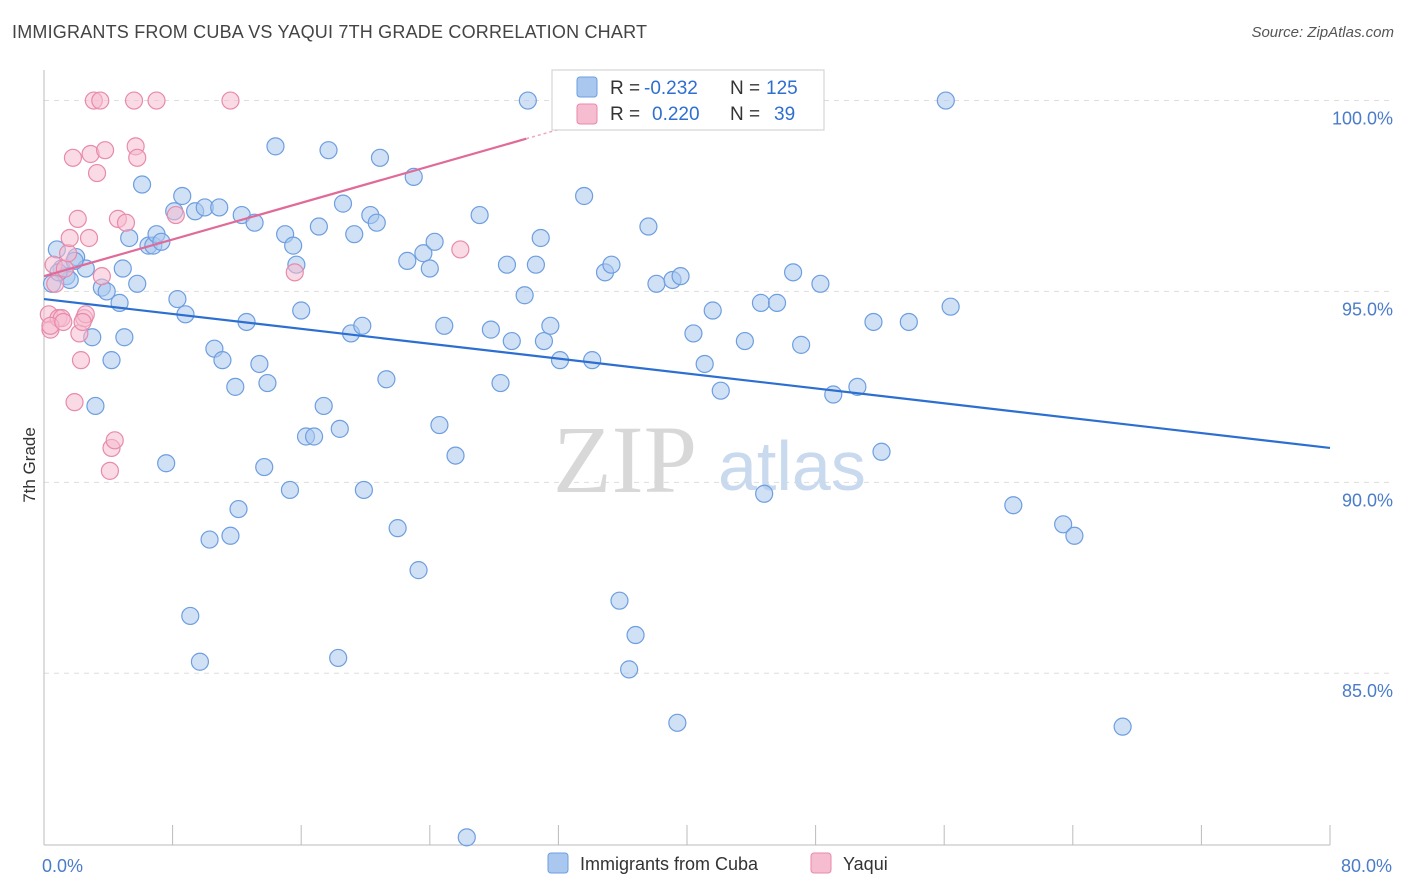 Image resolution: width=1406 pixels, height=892 pixels. Describe the element at coordinates (1367, 691) in the screenshot. I see `y-tick-label: 85.0%` at that location.